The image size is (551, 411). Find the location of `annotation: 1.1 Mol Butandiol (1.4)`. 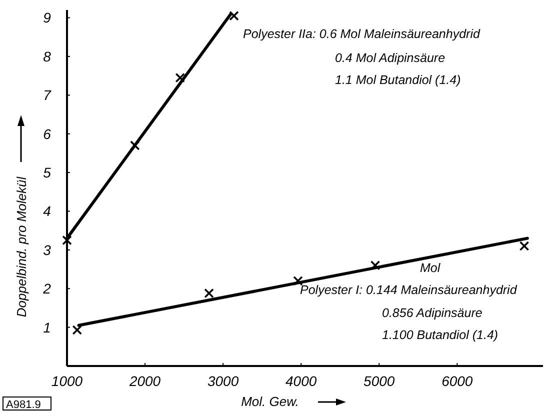

annotation: 1.1 Mol Butandiol (1.4) is located at coordinates (398, 80).